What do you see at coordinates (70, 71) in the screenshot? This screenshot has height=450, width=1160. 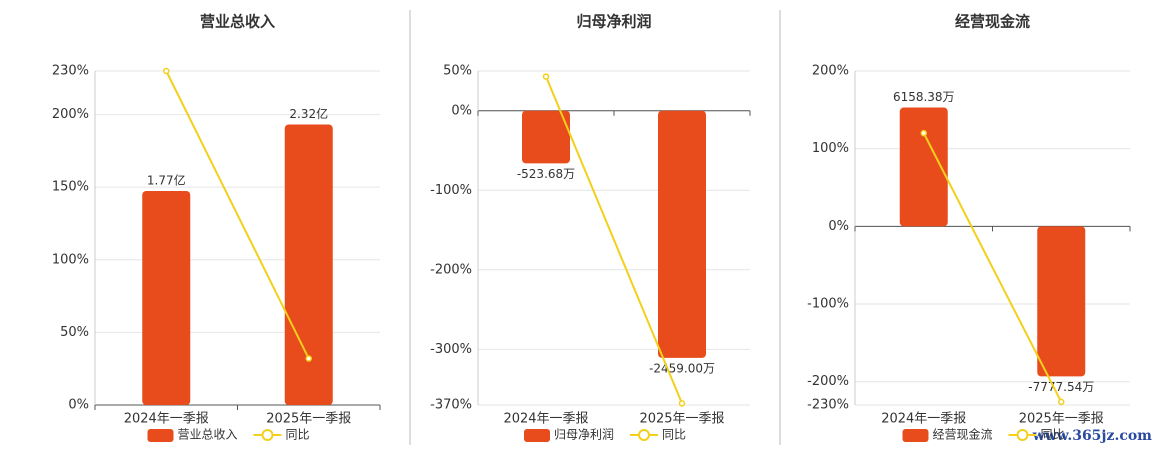 I see `y-tick-label: 230%` at bounding box center [70, 71].